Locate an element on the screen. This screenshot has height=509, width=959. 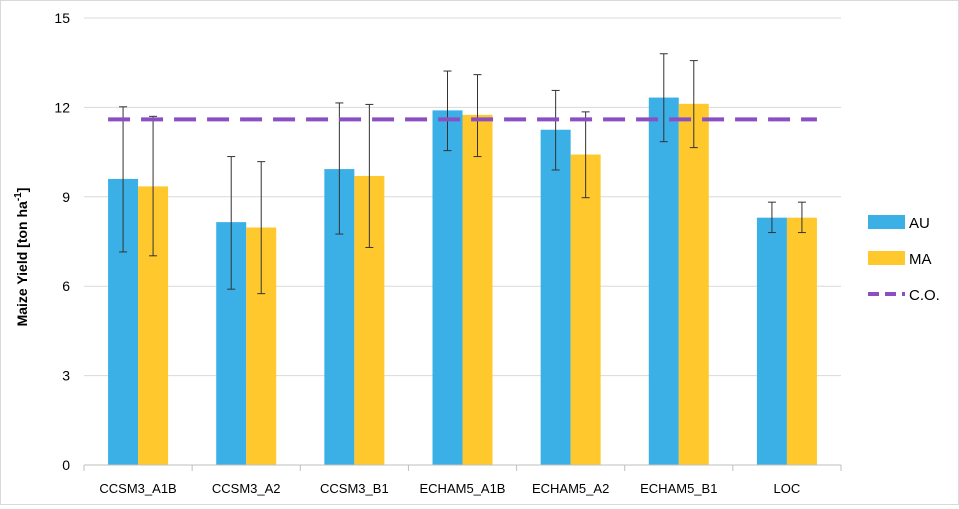
x-tick-label-CCSM3_A1B: CCSM3_A1B is located at coordinates (137, 488).